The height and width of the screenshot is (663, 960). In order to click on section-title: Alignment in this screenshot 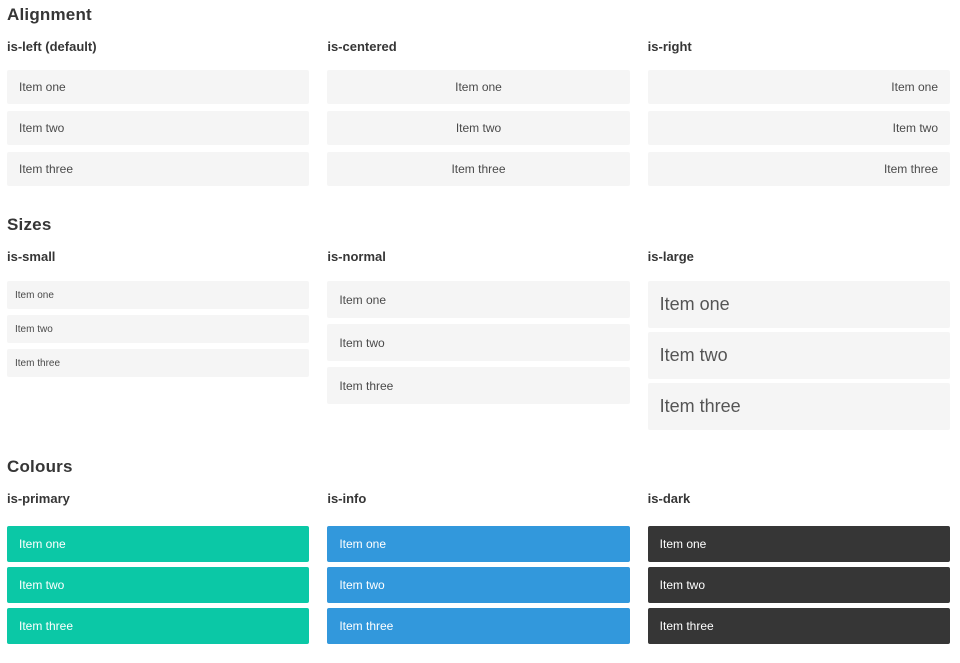, I will do `click(49, 14)`.